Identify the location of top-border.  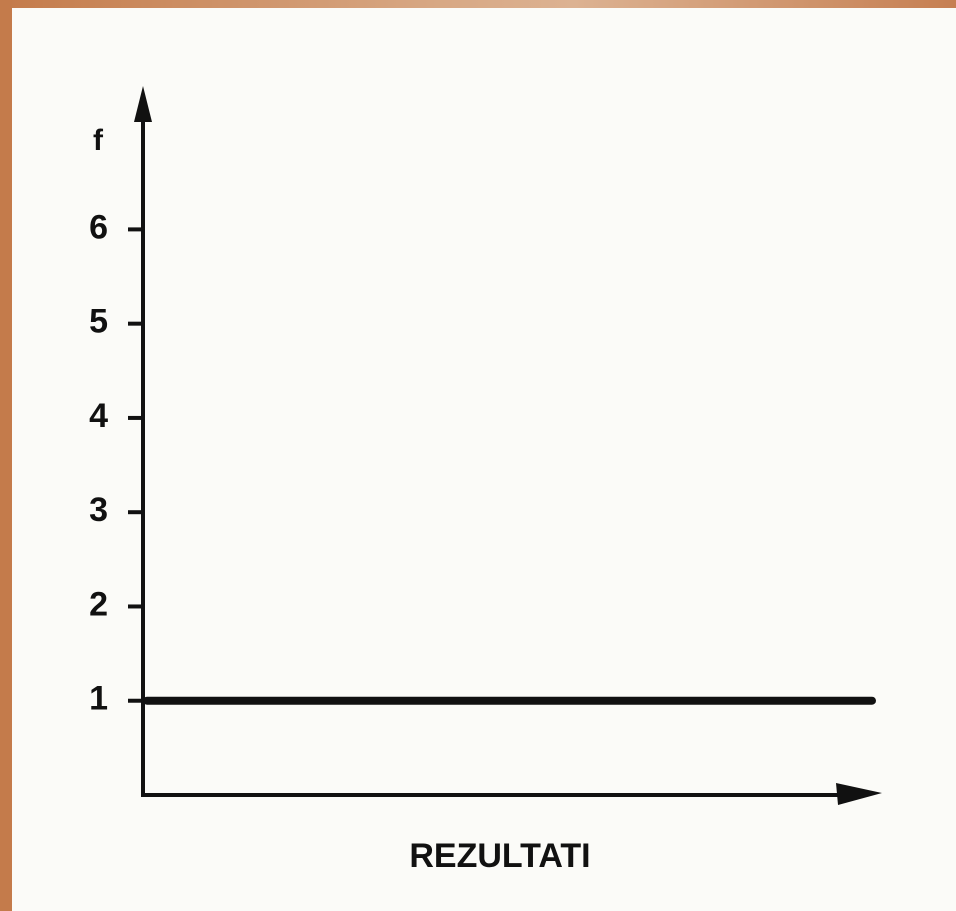
(478, 4).